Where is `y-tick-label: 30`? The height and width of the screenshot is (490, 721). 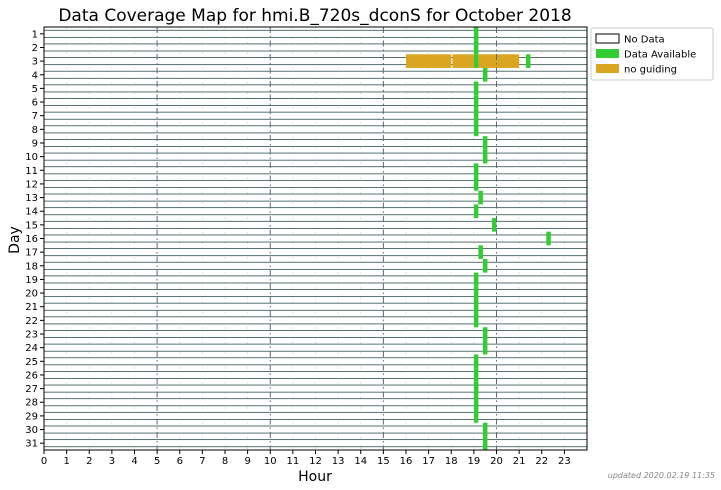 y-tick-label: 30 is located at coordinates (31, 430).